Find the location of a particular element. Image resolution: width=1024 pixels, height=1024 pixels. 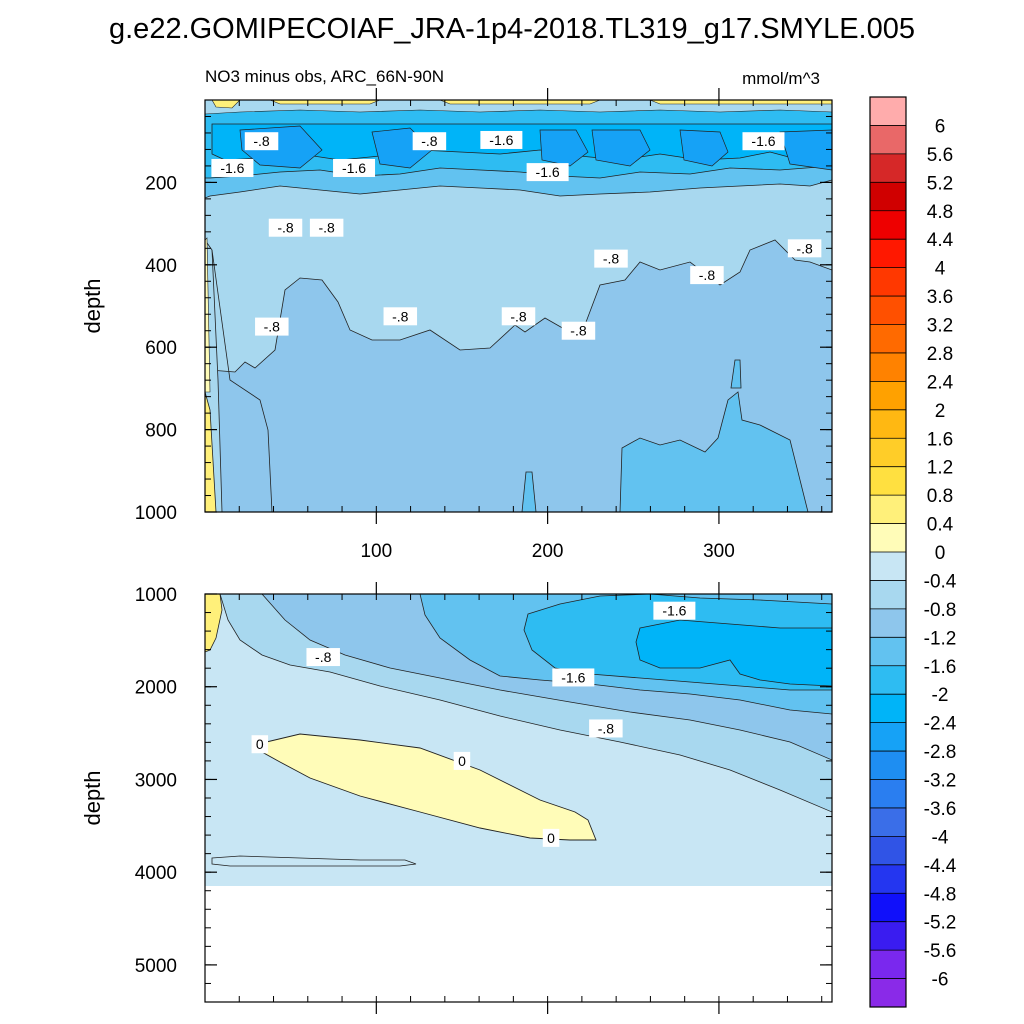

colorbar-label: 4.4 is located at coordinates (940, 240).